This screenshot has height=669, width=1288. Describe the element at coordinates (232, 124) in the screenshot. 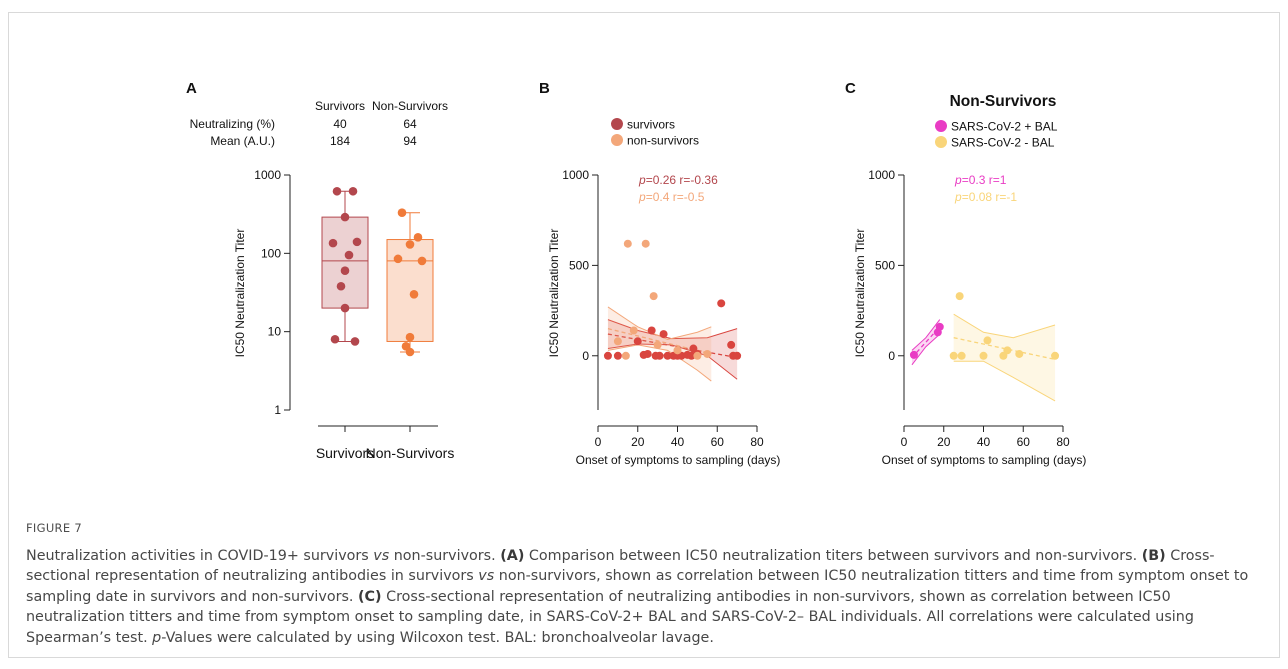

I see `header-row-label: Neutralizing (%)` at that location.